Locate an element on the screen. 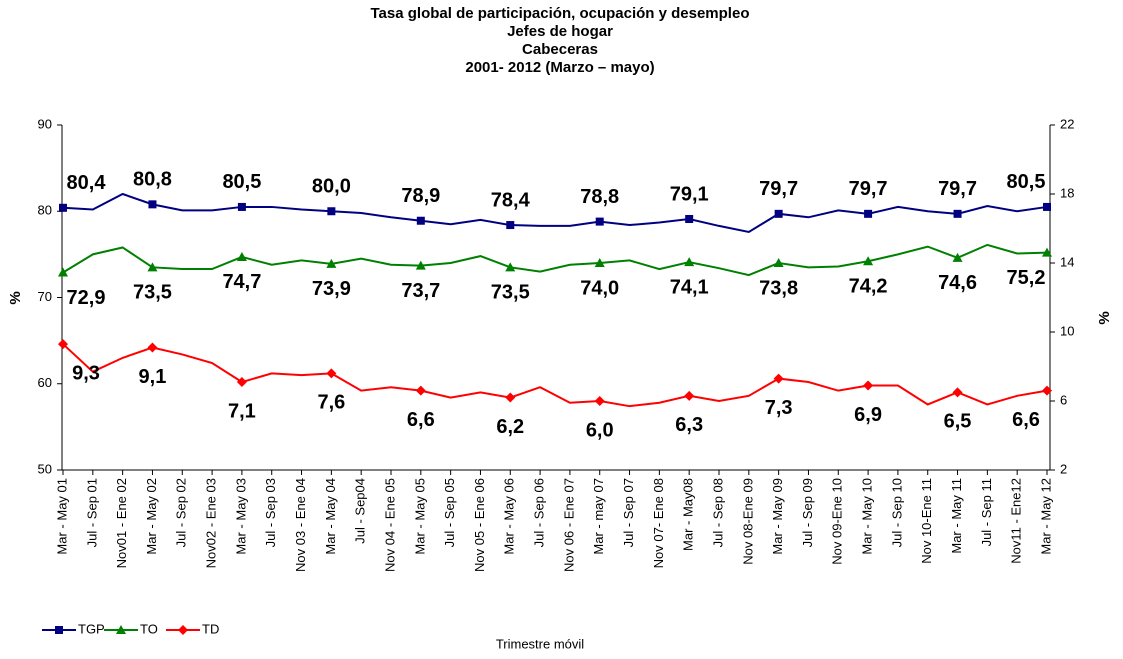  x-tick-label: Mar - May 11 is located at coordinates (956, 516).